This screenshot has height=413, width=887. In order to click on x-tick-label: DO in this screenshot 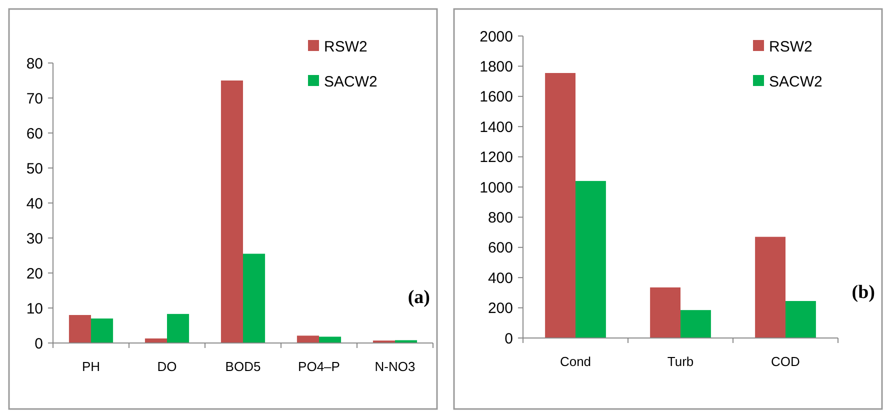, I will do `click(167, 366)`.